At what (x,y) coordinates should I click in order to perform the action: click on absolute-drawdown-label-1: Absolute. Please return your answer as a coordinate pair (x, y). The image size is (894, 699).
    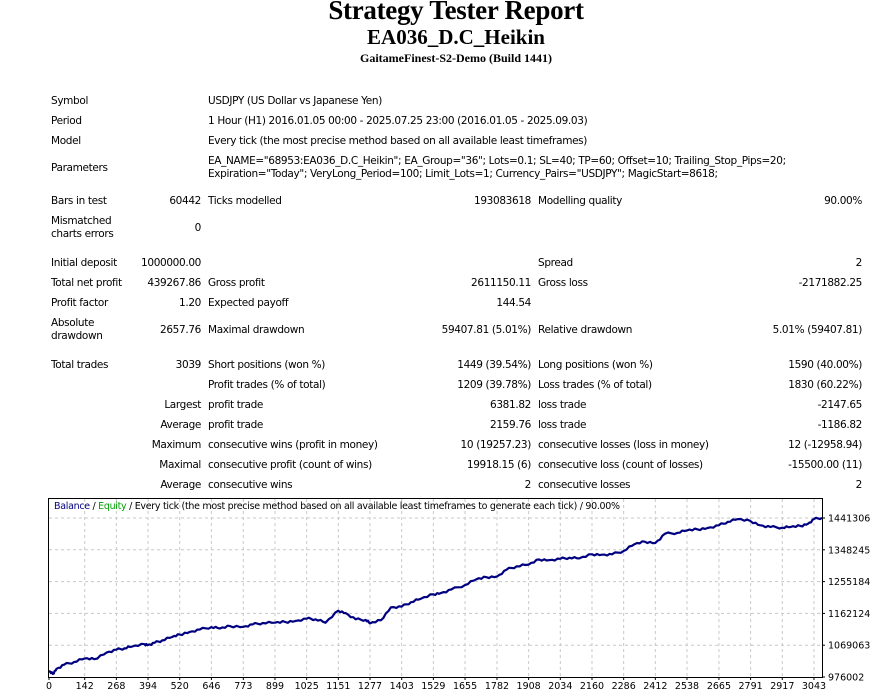
    Looking at the image, I should click on (73, 323).